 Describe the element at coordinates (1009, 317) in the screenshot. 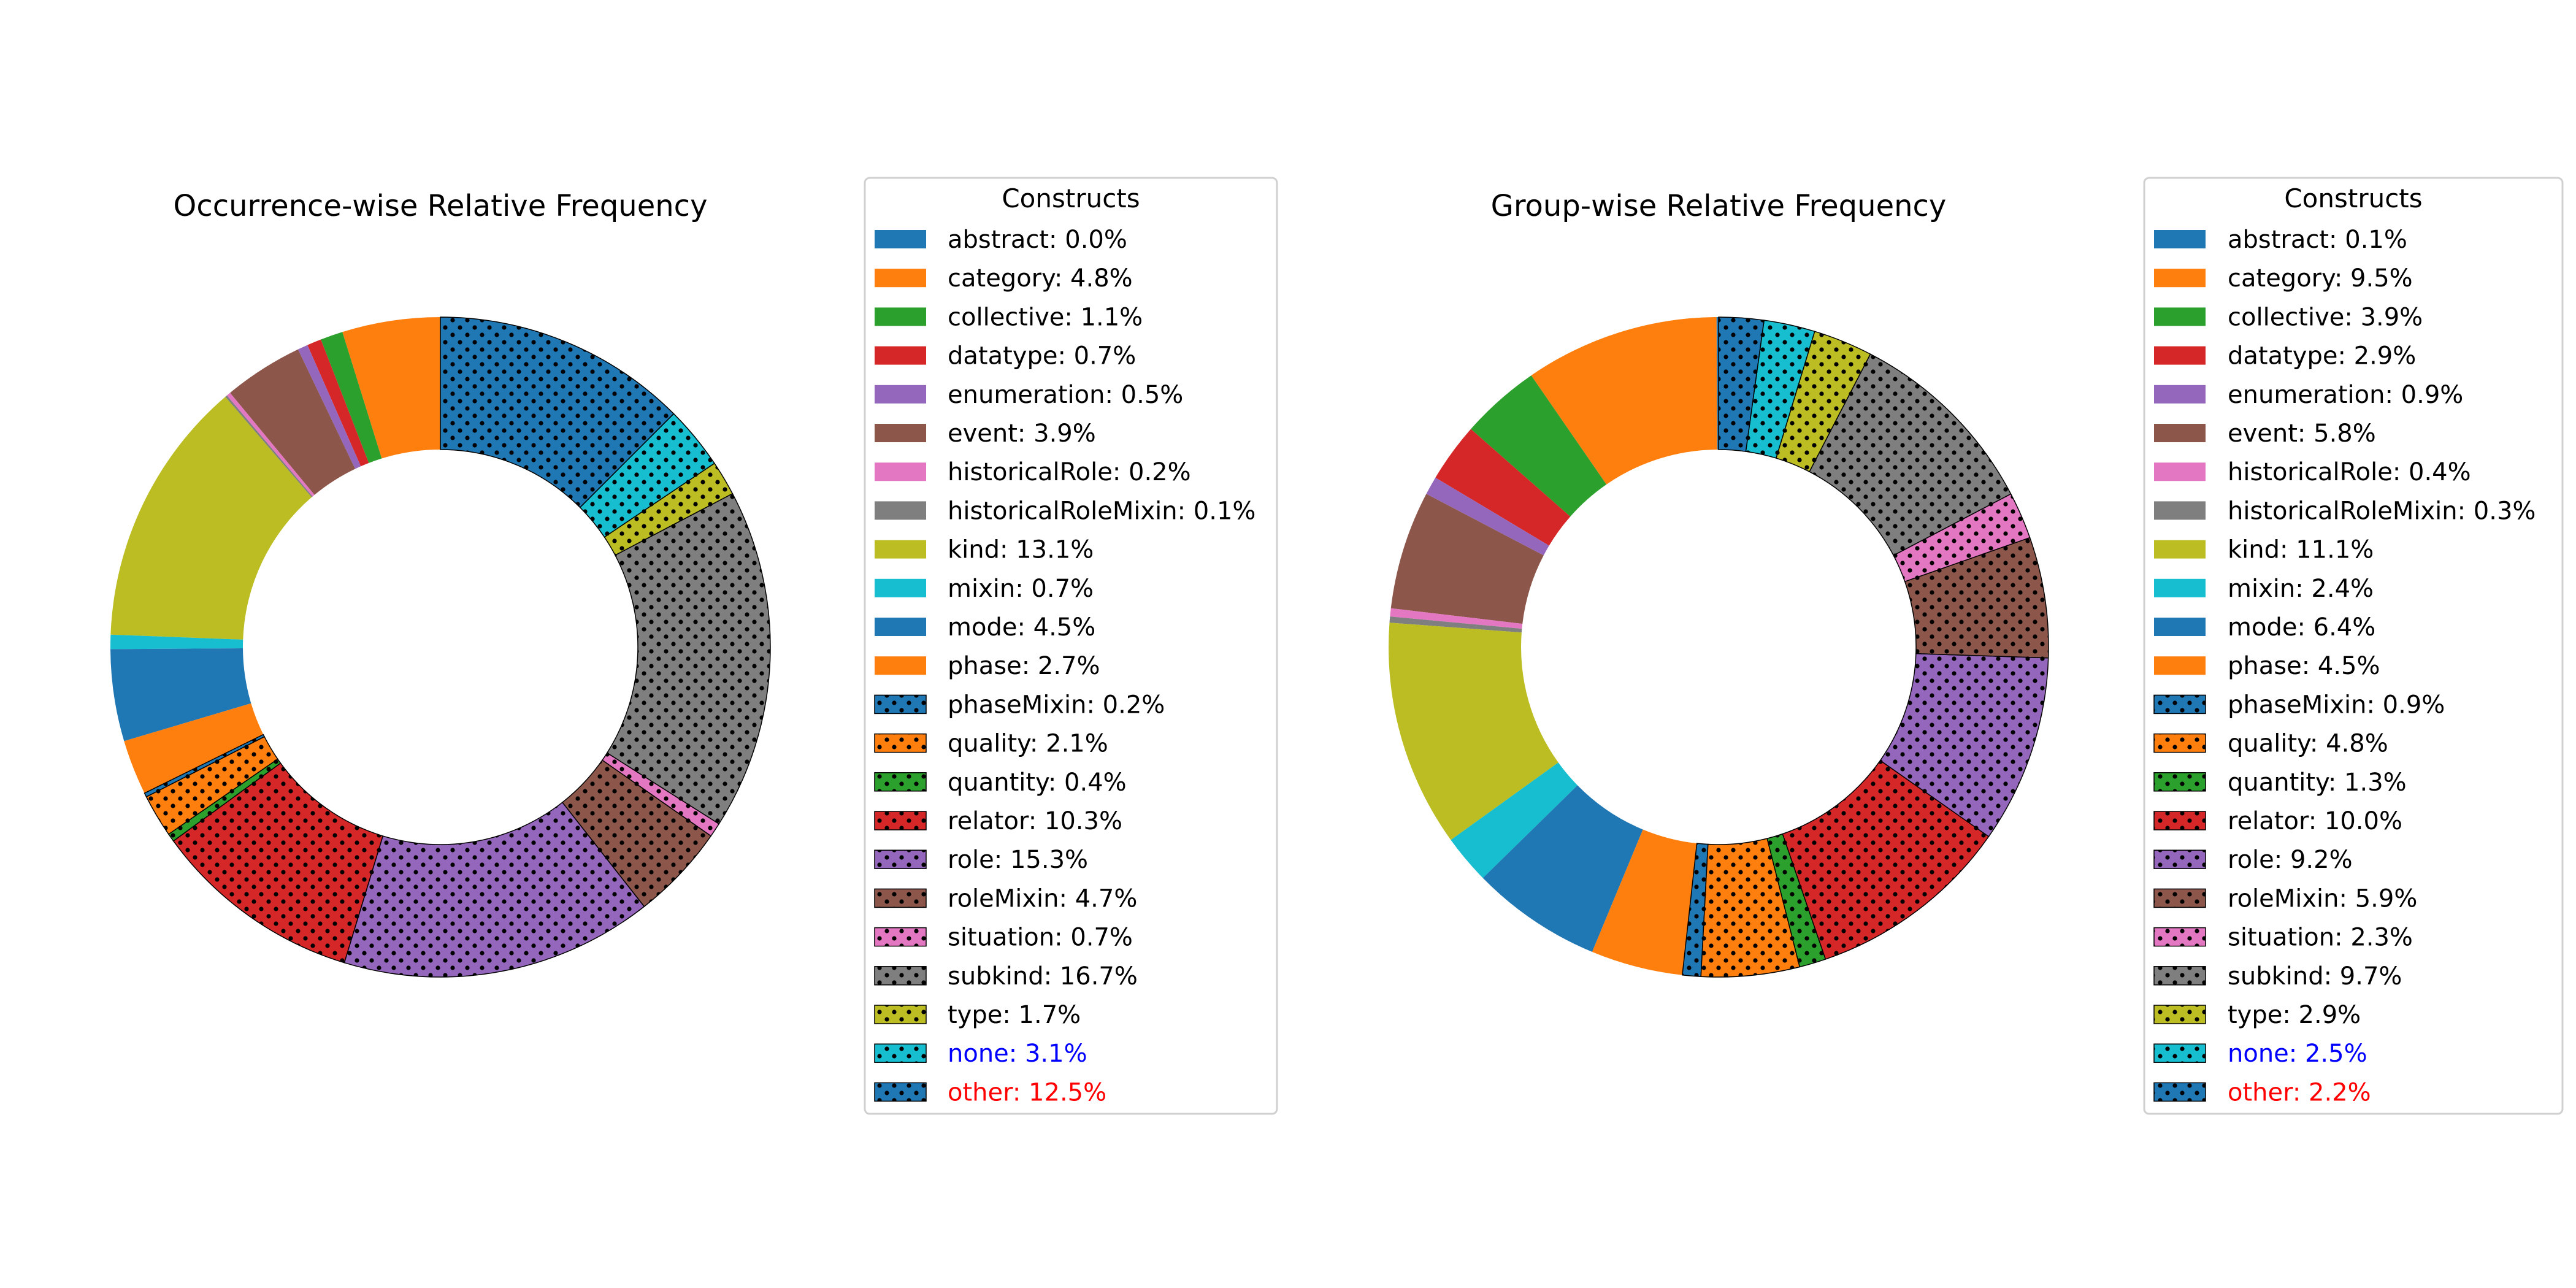

I see `legend-item-collective: collective: 1.1%` at that location.